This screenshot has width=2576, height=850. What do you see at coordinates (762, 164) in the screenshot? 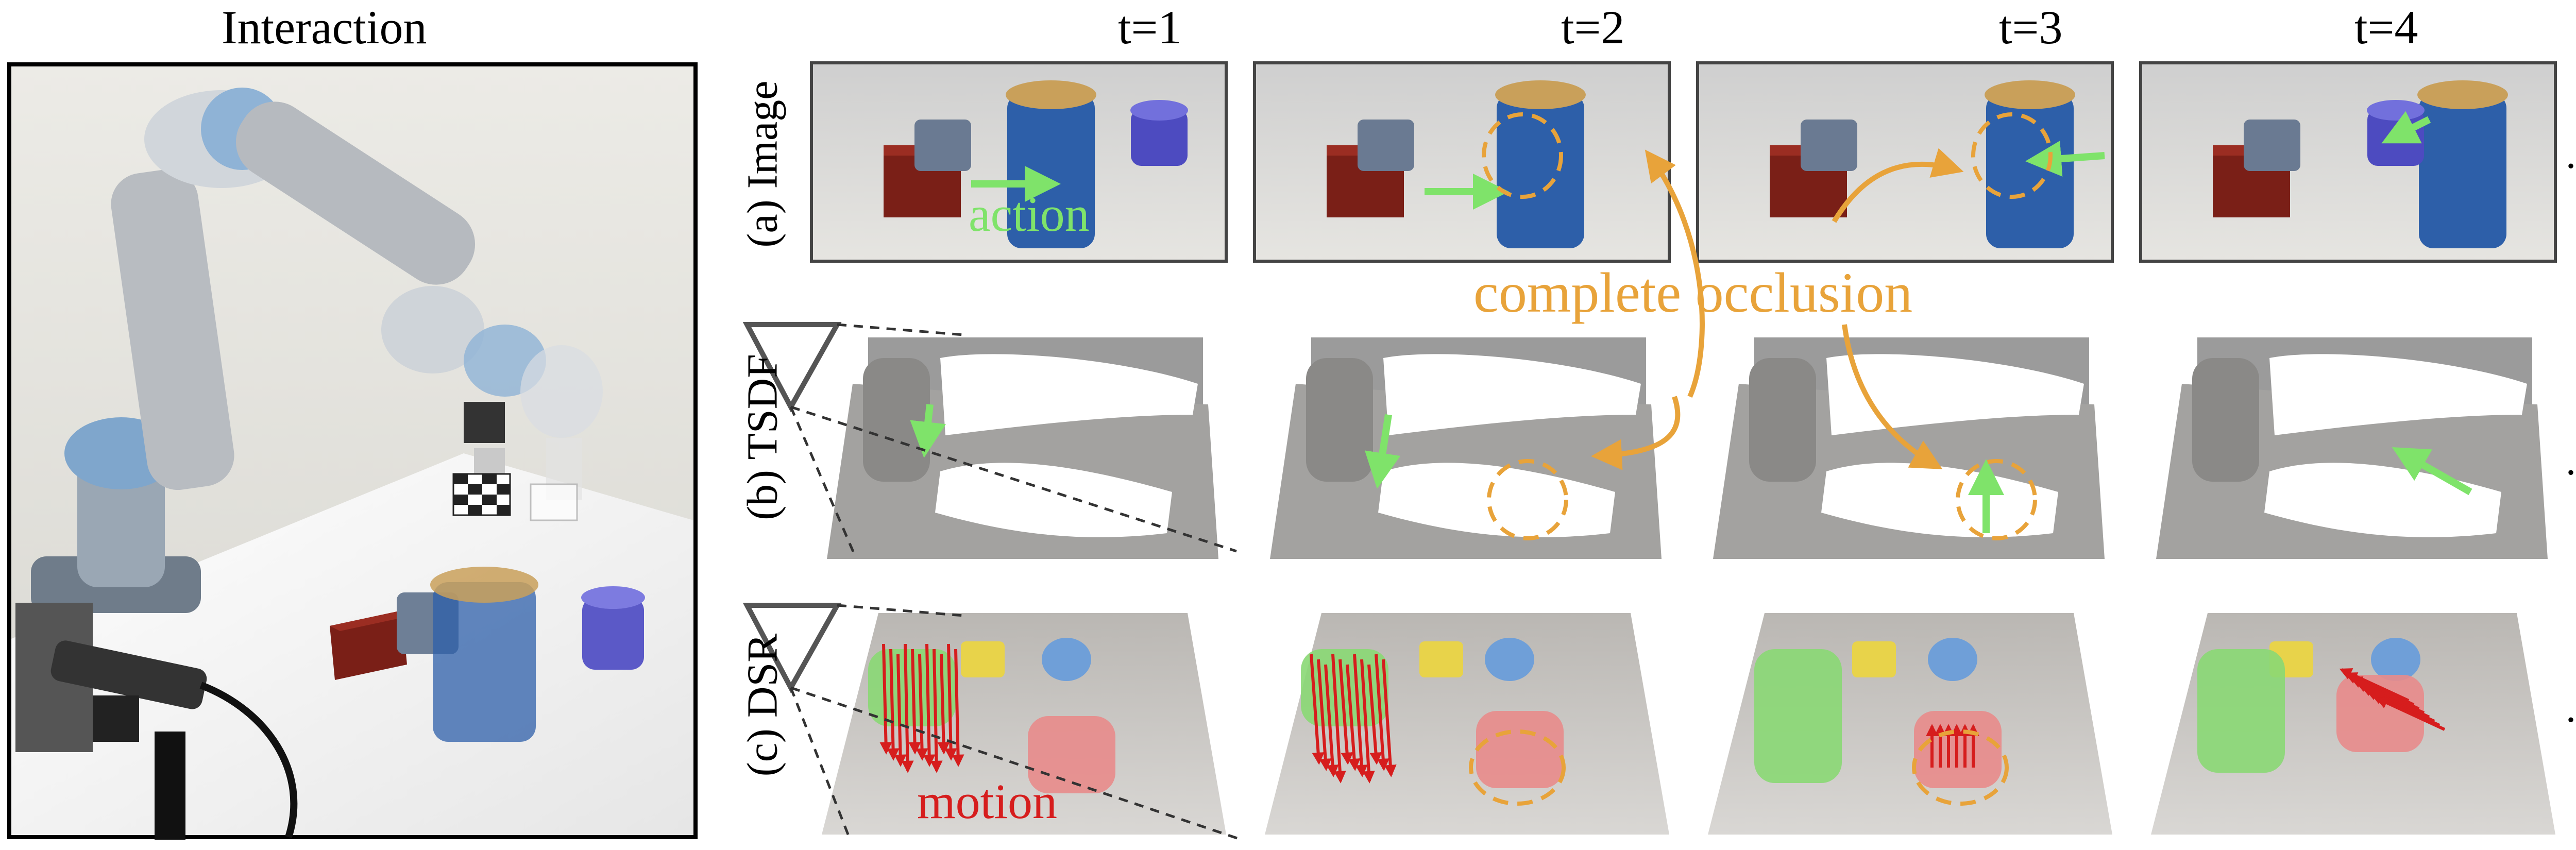
I see `row-label-image: (a) Image` at bounding box center [762, 164].